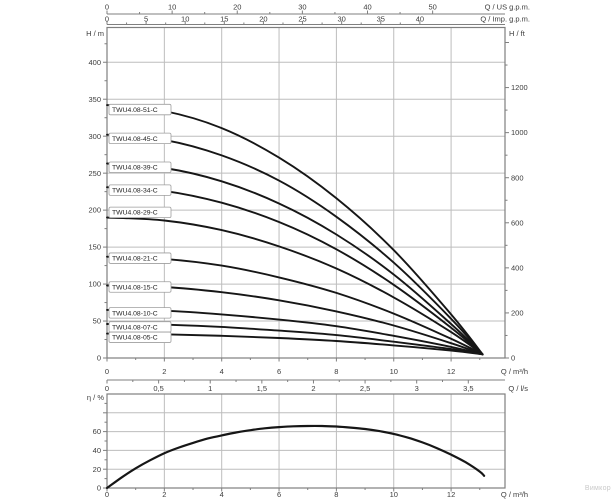 This screenshot has width=612, height=500. I want to click on curve-label-text: TWU4.08-21-C, so click(135, 259).